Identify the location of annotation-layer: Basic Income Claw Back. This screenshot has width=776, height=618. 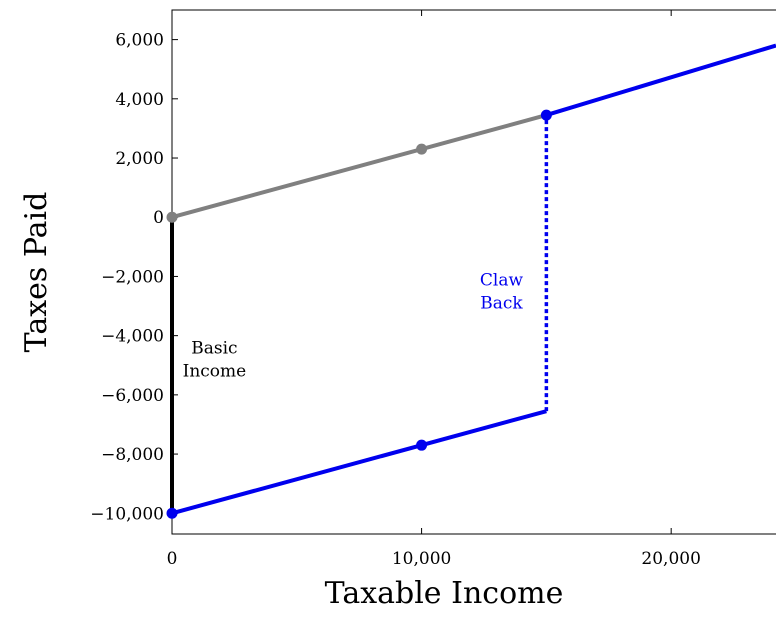
(353, 325).